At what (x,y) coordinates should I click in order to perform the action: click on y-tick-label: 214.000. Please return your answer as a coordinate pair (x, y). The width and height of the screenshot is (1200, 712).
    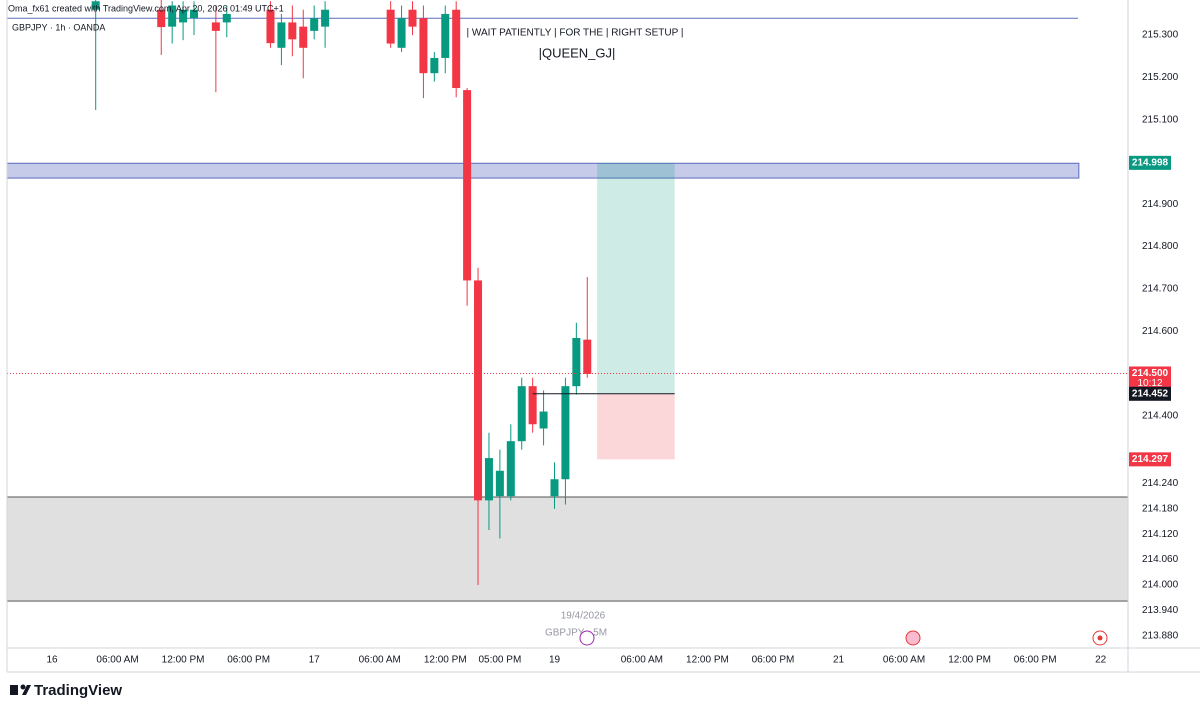
    Looking at the image, I should click on (1160, 585).